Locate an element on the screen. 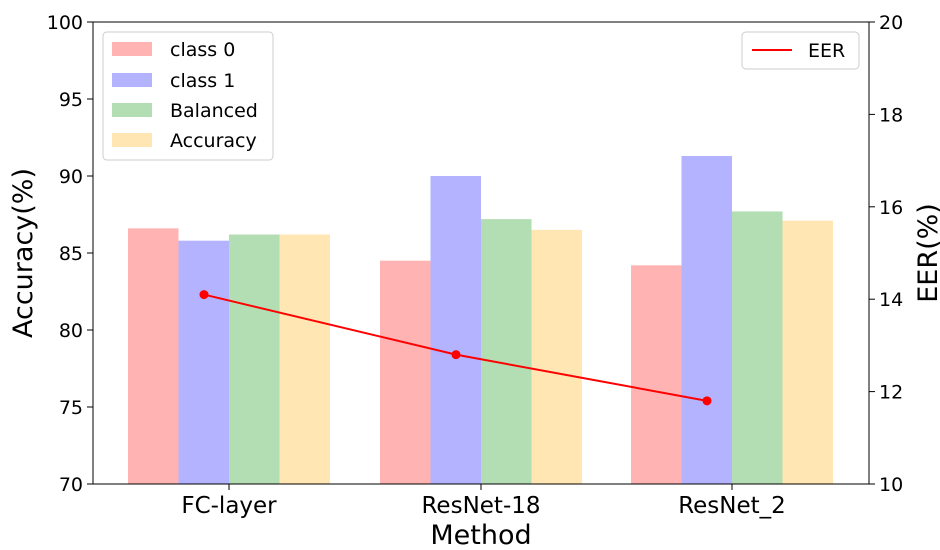 Image resolution: width=940 pixels, height=550 pixels. legend-line: EER is located at coordinates (800, 50).